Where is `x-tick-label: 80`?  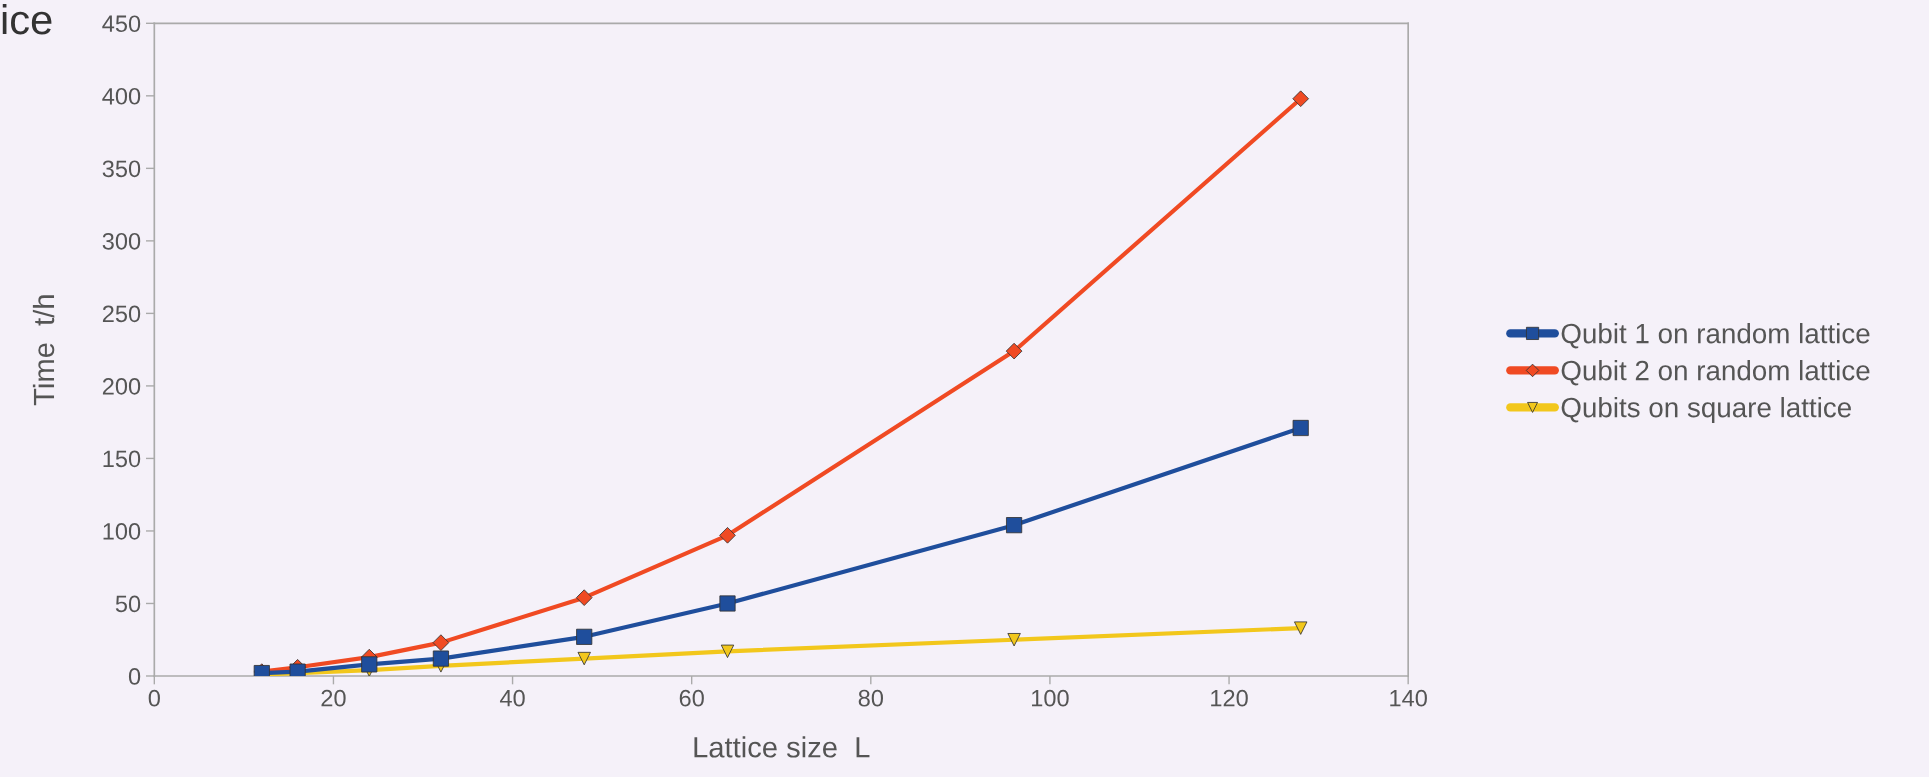 x-tick-label: 80 is located at coordinates (871, 698).